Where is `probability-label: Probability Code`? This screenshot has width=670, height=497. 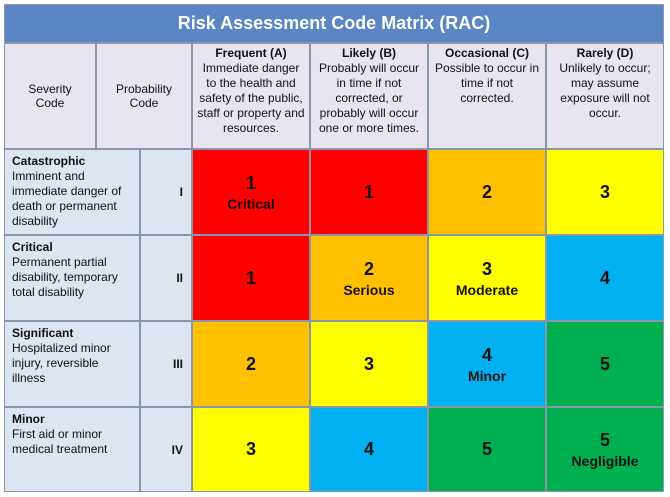
probability-label: Probability Code is located at coordinates (144, 96).